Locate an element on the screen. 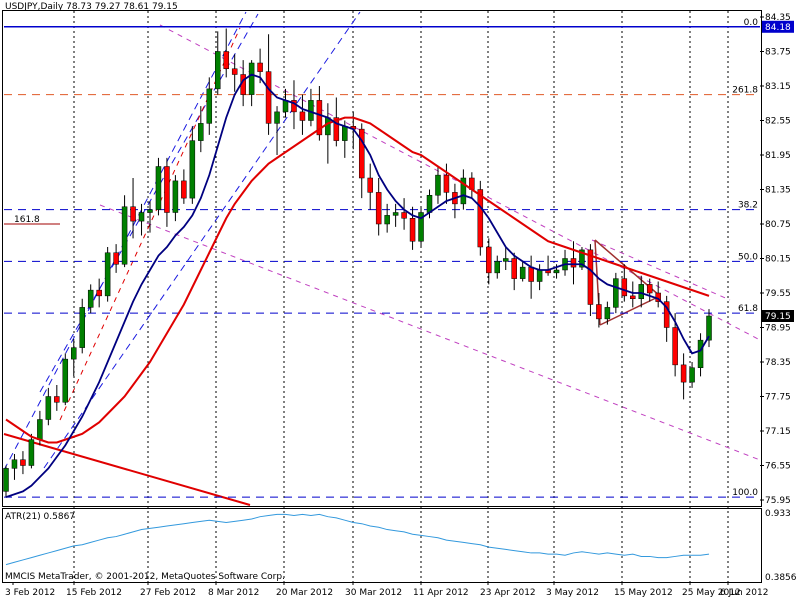 This screenshot has width=800, height=604. atr-bottom-value: 0.3856 is located at coordinates (781, 578).